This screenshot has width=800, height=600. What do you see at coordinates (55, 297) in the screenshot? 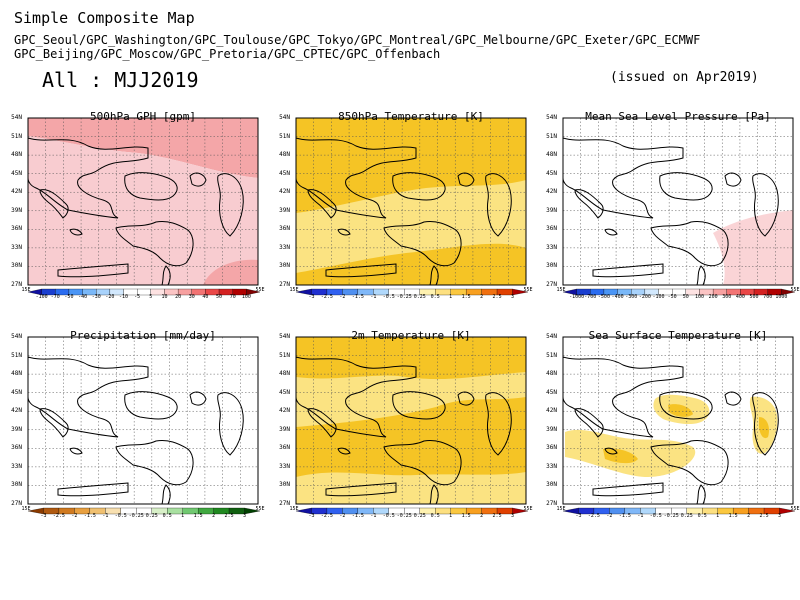
I see `colorbar-label: -70` at bounding box center [55, 297].